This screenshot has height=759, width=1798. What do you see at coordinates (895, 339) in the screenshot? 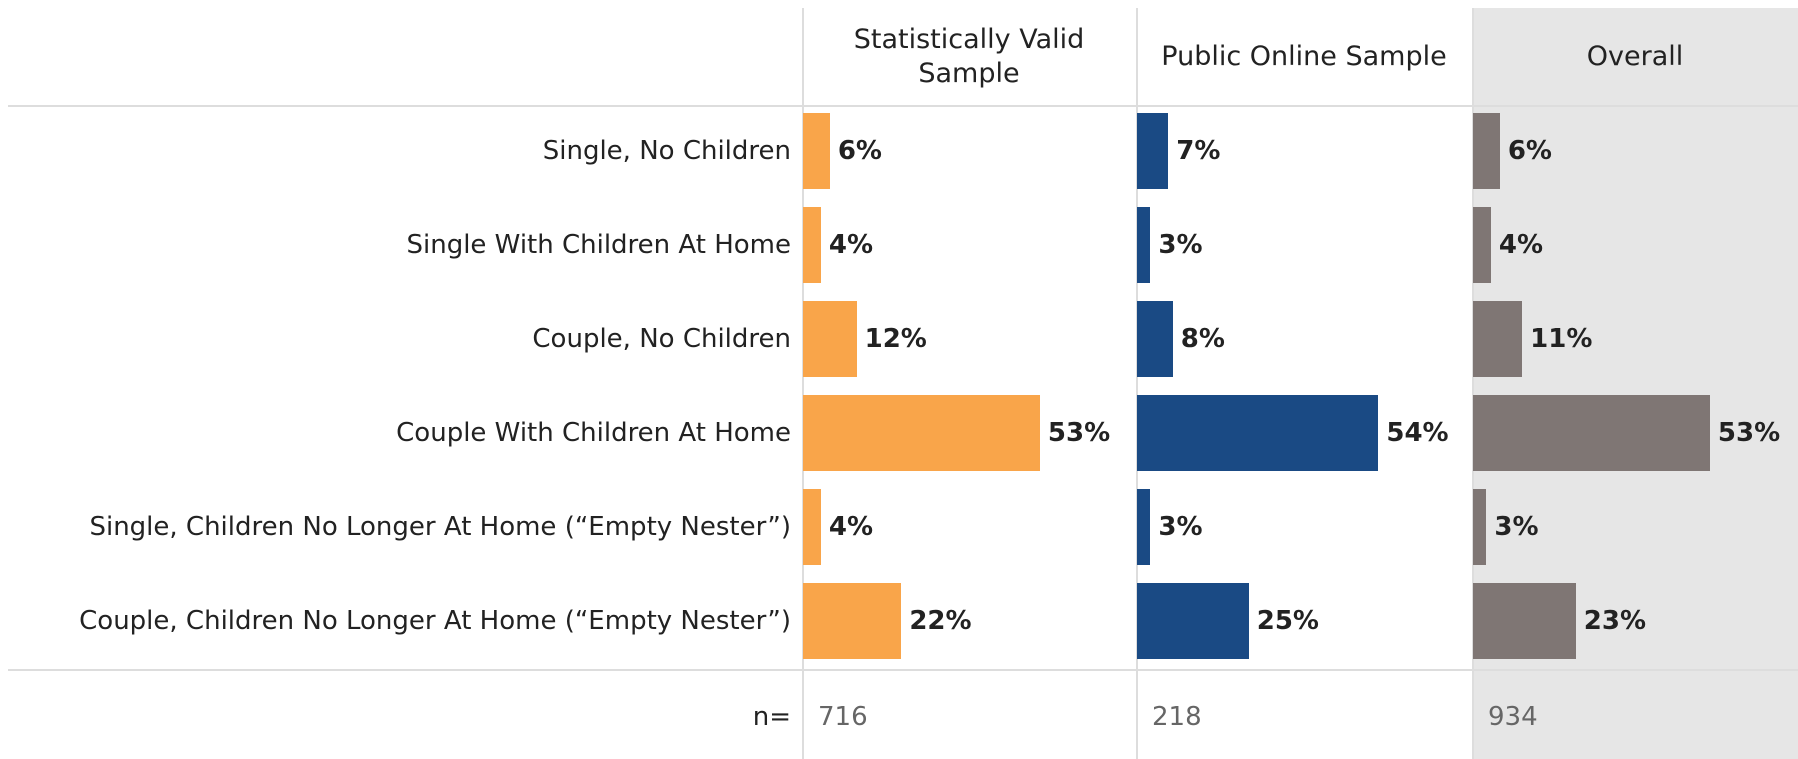
I see `value-label: 12%` at bounding box center [895, 339].